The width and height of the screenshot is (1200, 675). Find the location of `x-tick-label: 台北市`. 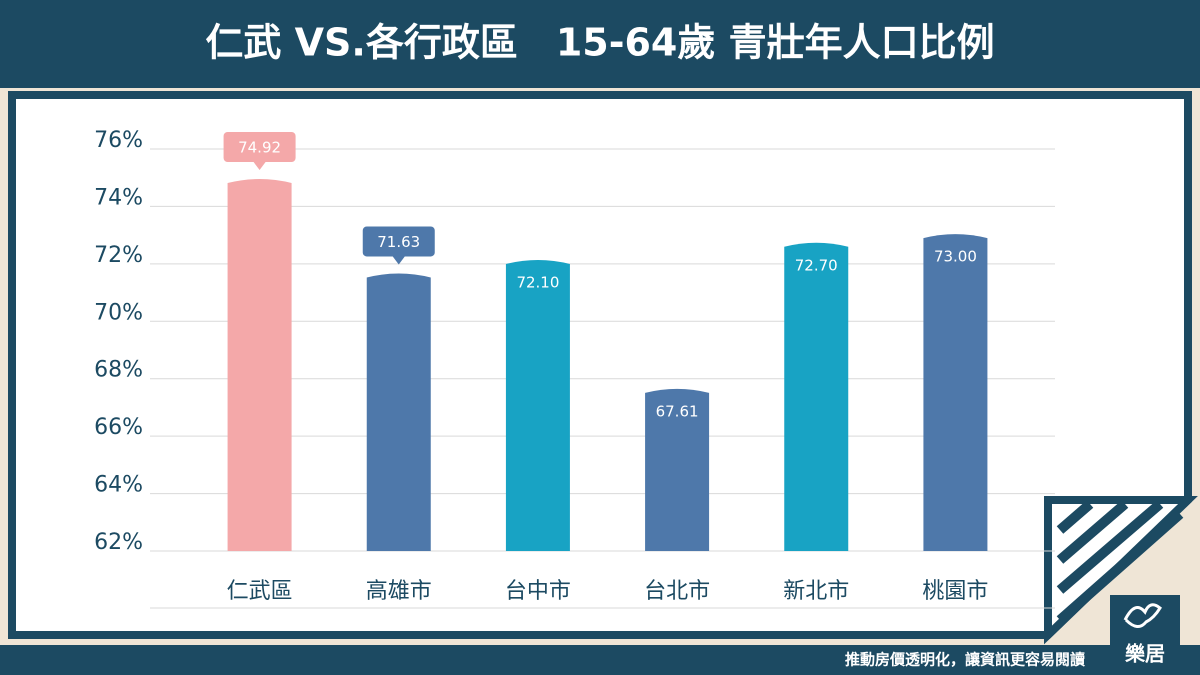

x-tick-label: 台北市 is located at coordinates (677, 591).